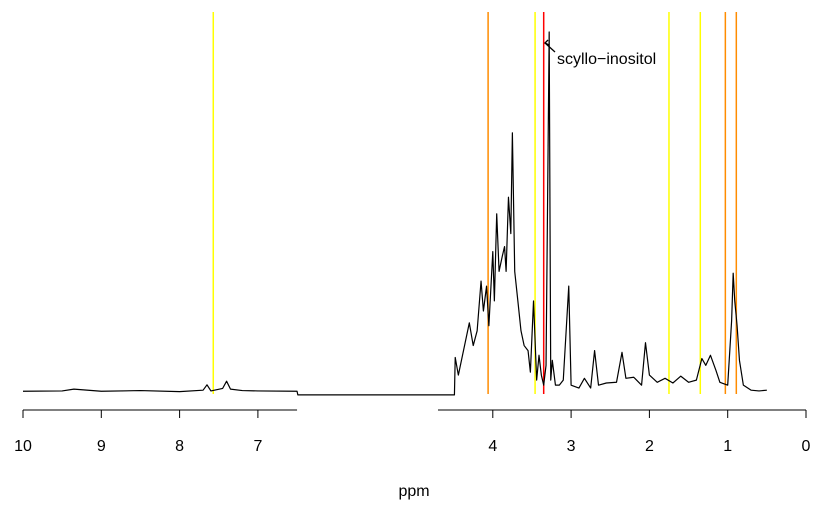  What do you see at coordinates (649, 446) in the screenshot?
I see `x-tick-label: 2` at bounding box center [649, 446].